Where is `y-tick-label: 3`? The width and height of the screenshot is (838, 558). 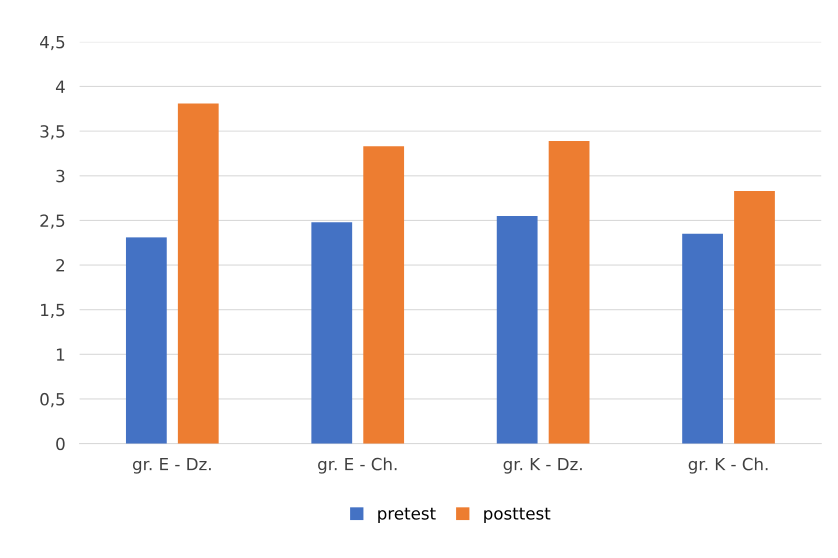 y-tick-label: 3 is located at coordinates (60, 176).